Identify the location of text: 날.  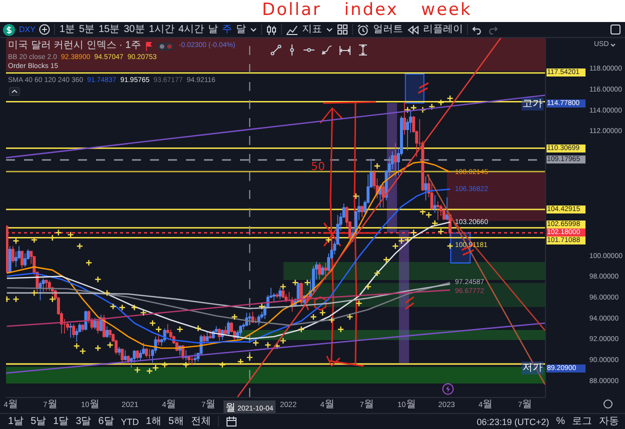
(213, 30).